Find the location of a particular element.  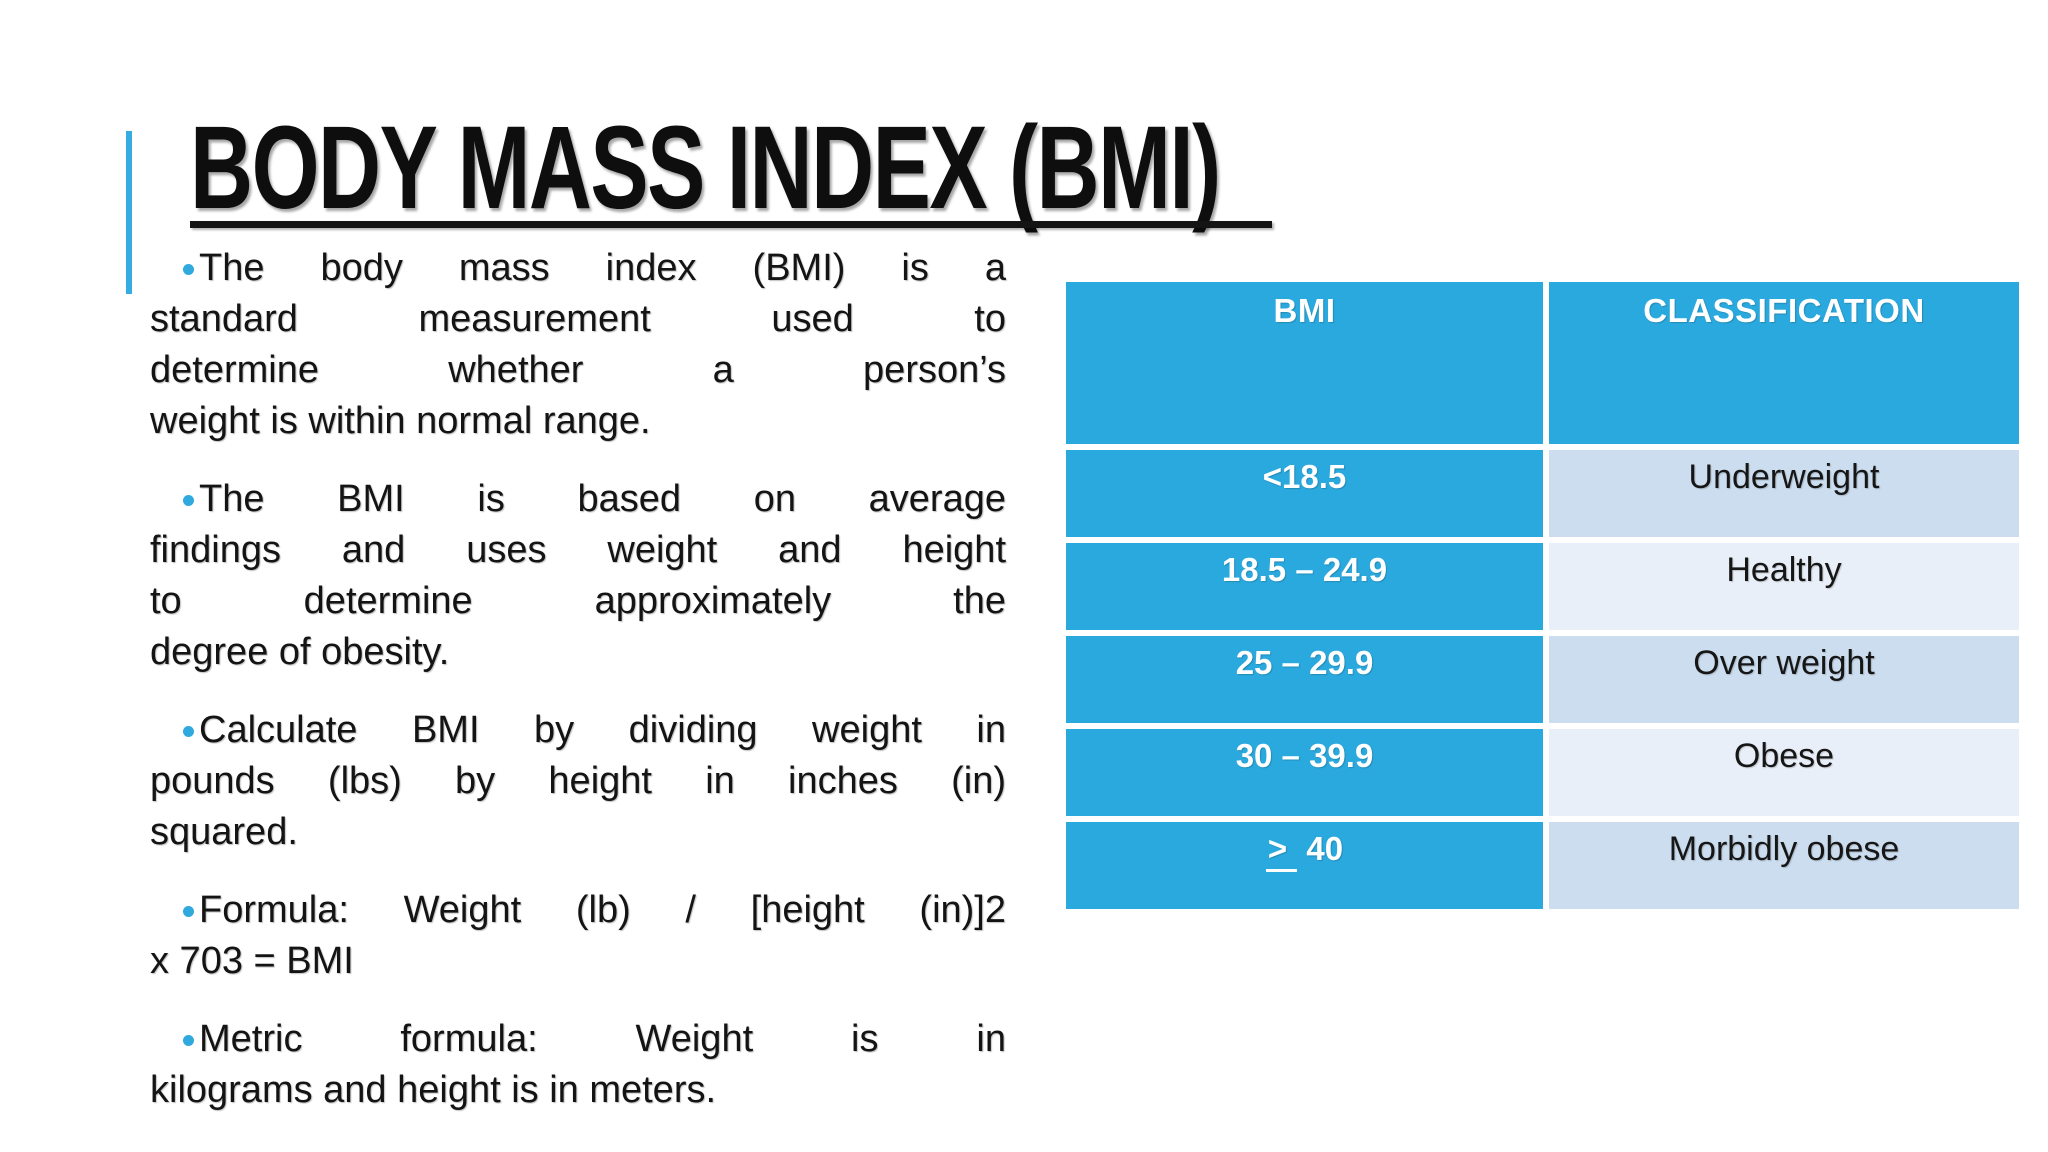

bmi-value-cell: 25 – 29.9 is located at coordinates (1304, 679).